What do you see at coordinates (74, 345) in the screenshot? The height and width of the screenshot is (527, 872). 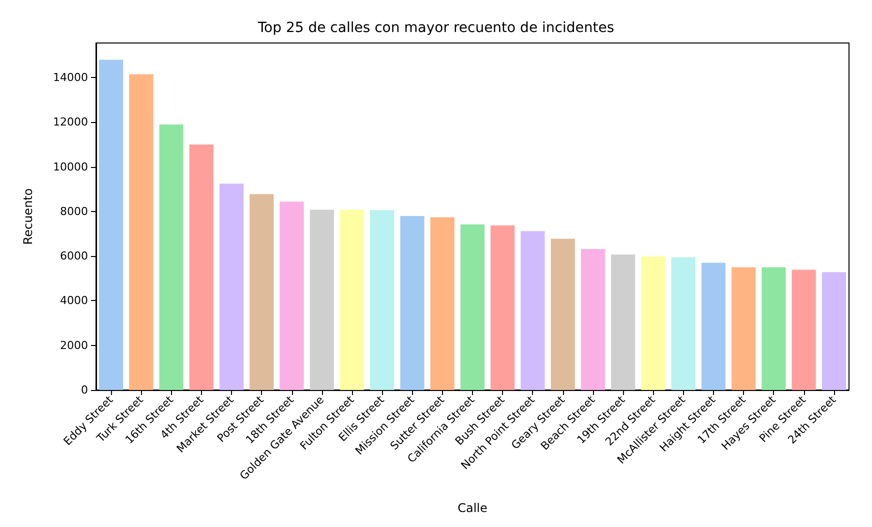 I see `y-tick-label: 2000` at bounding box center [74, 345].